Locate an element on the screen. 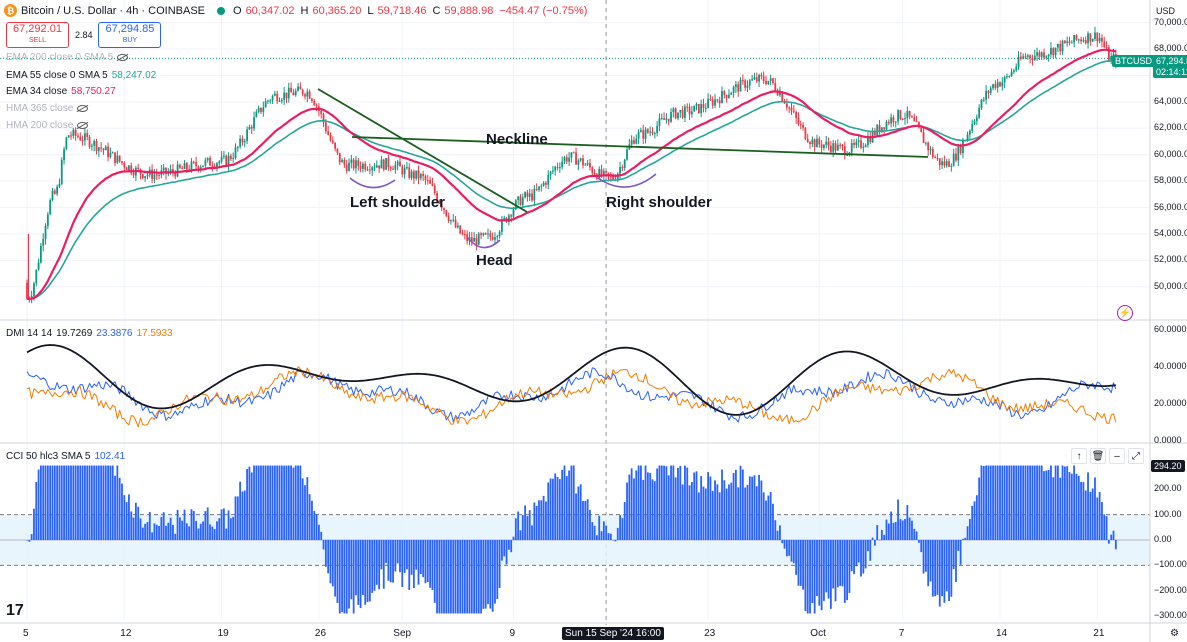  settings-icon: ⚙ is located at coordinates (1174, 633).